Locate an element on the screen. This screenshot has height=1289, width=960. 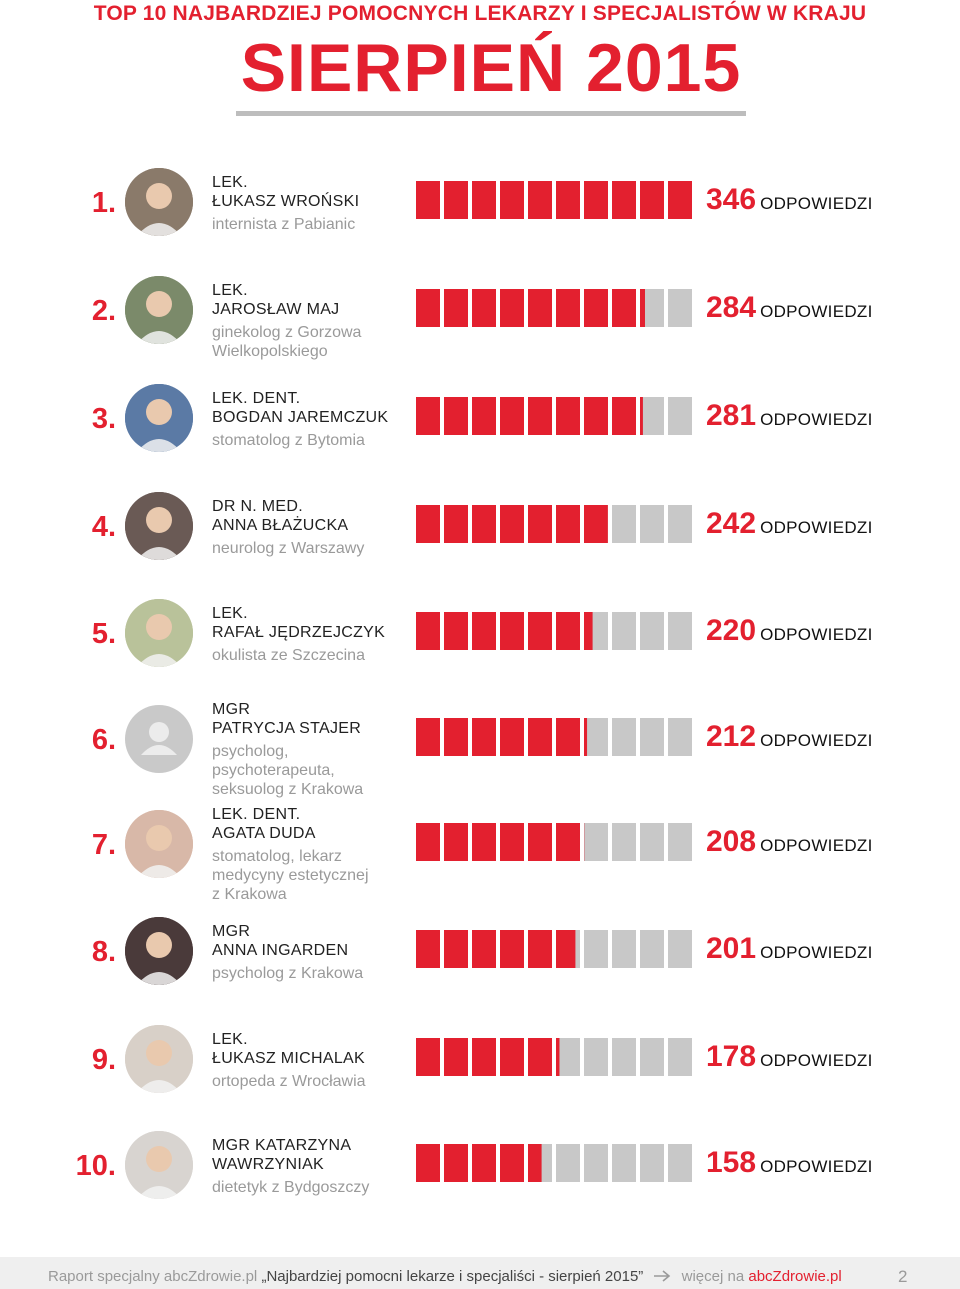
doctor-name: PATRYCJA STAJER is located at coordinates (287, 728).